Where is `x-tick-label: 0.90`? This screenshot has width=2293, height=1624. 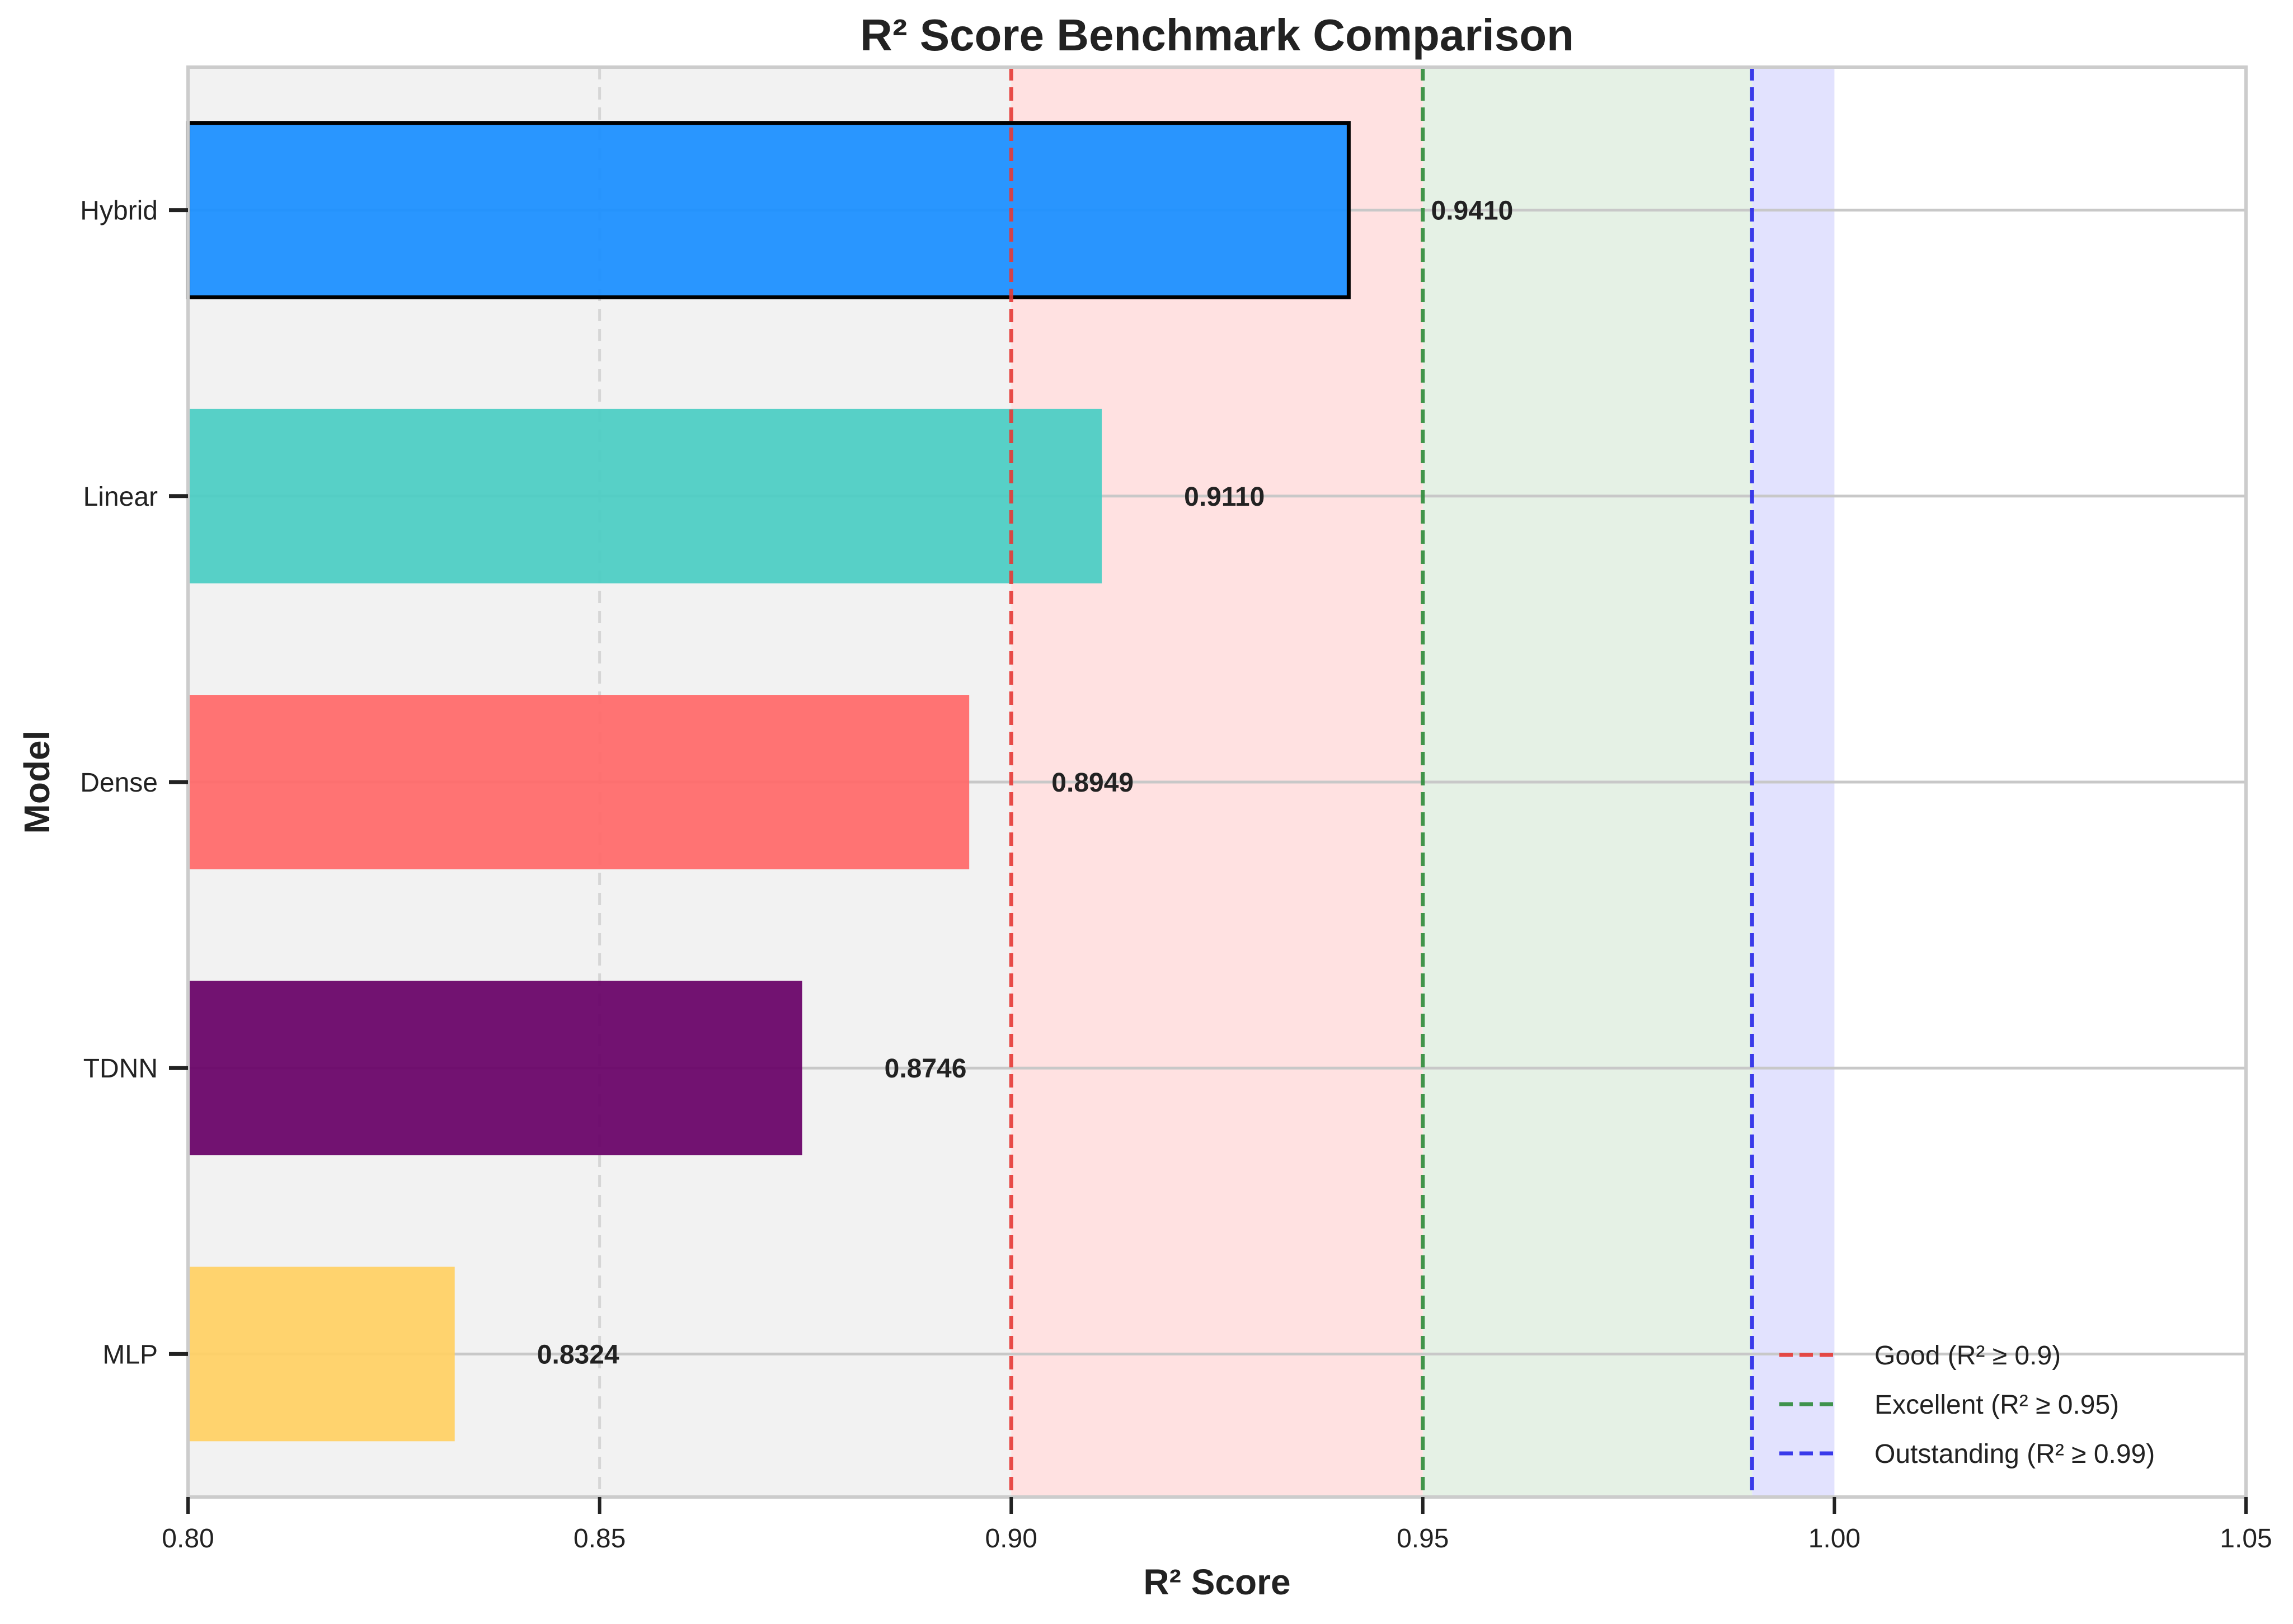 x-tick-label: 0.90 is located at coordinates (1011, 1539).